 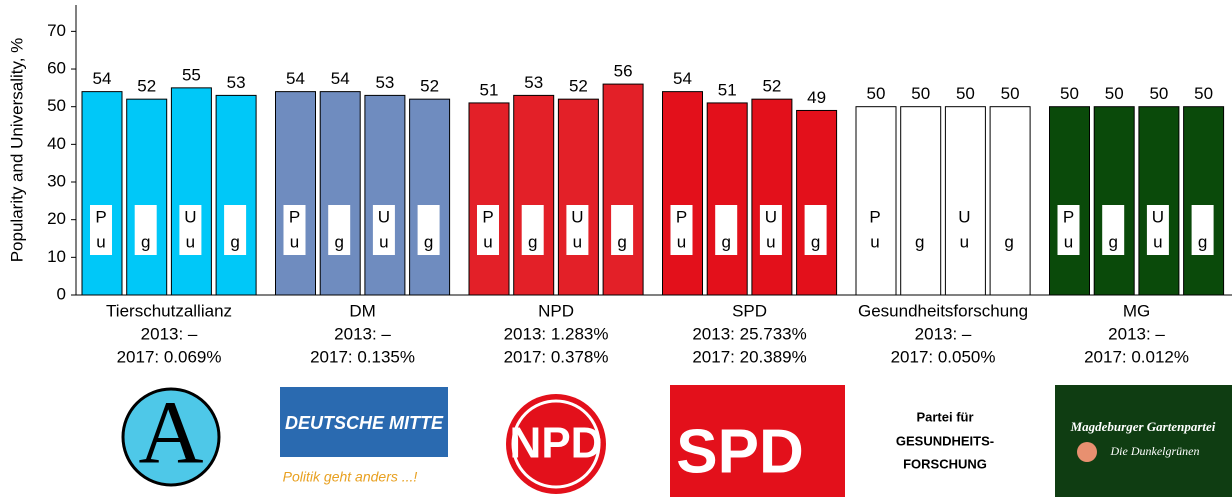 I want to click on x-tick-sublabel: 2017: 0.135%, so click(x=362, y=356).